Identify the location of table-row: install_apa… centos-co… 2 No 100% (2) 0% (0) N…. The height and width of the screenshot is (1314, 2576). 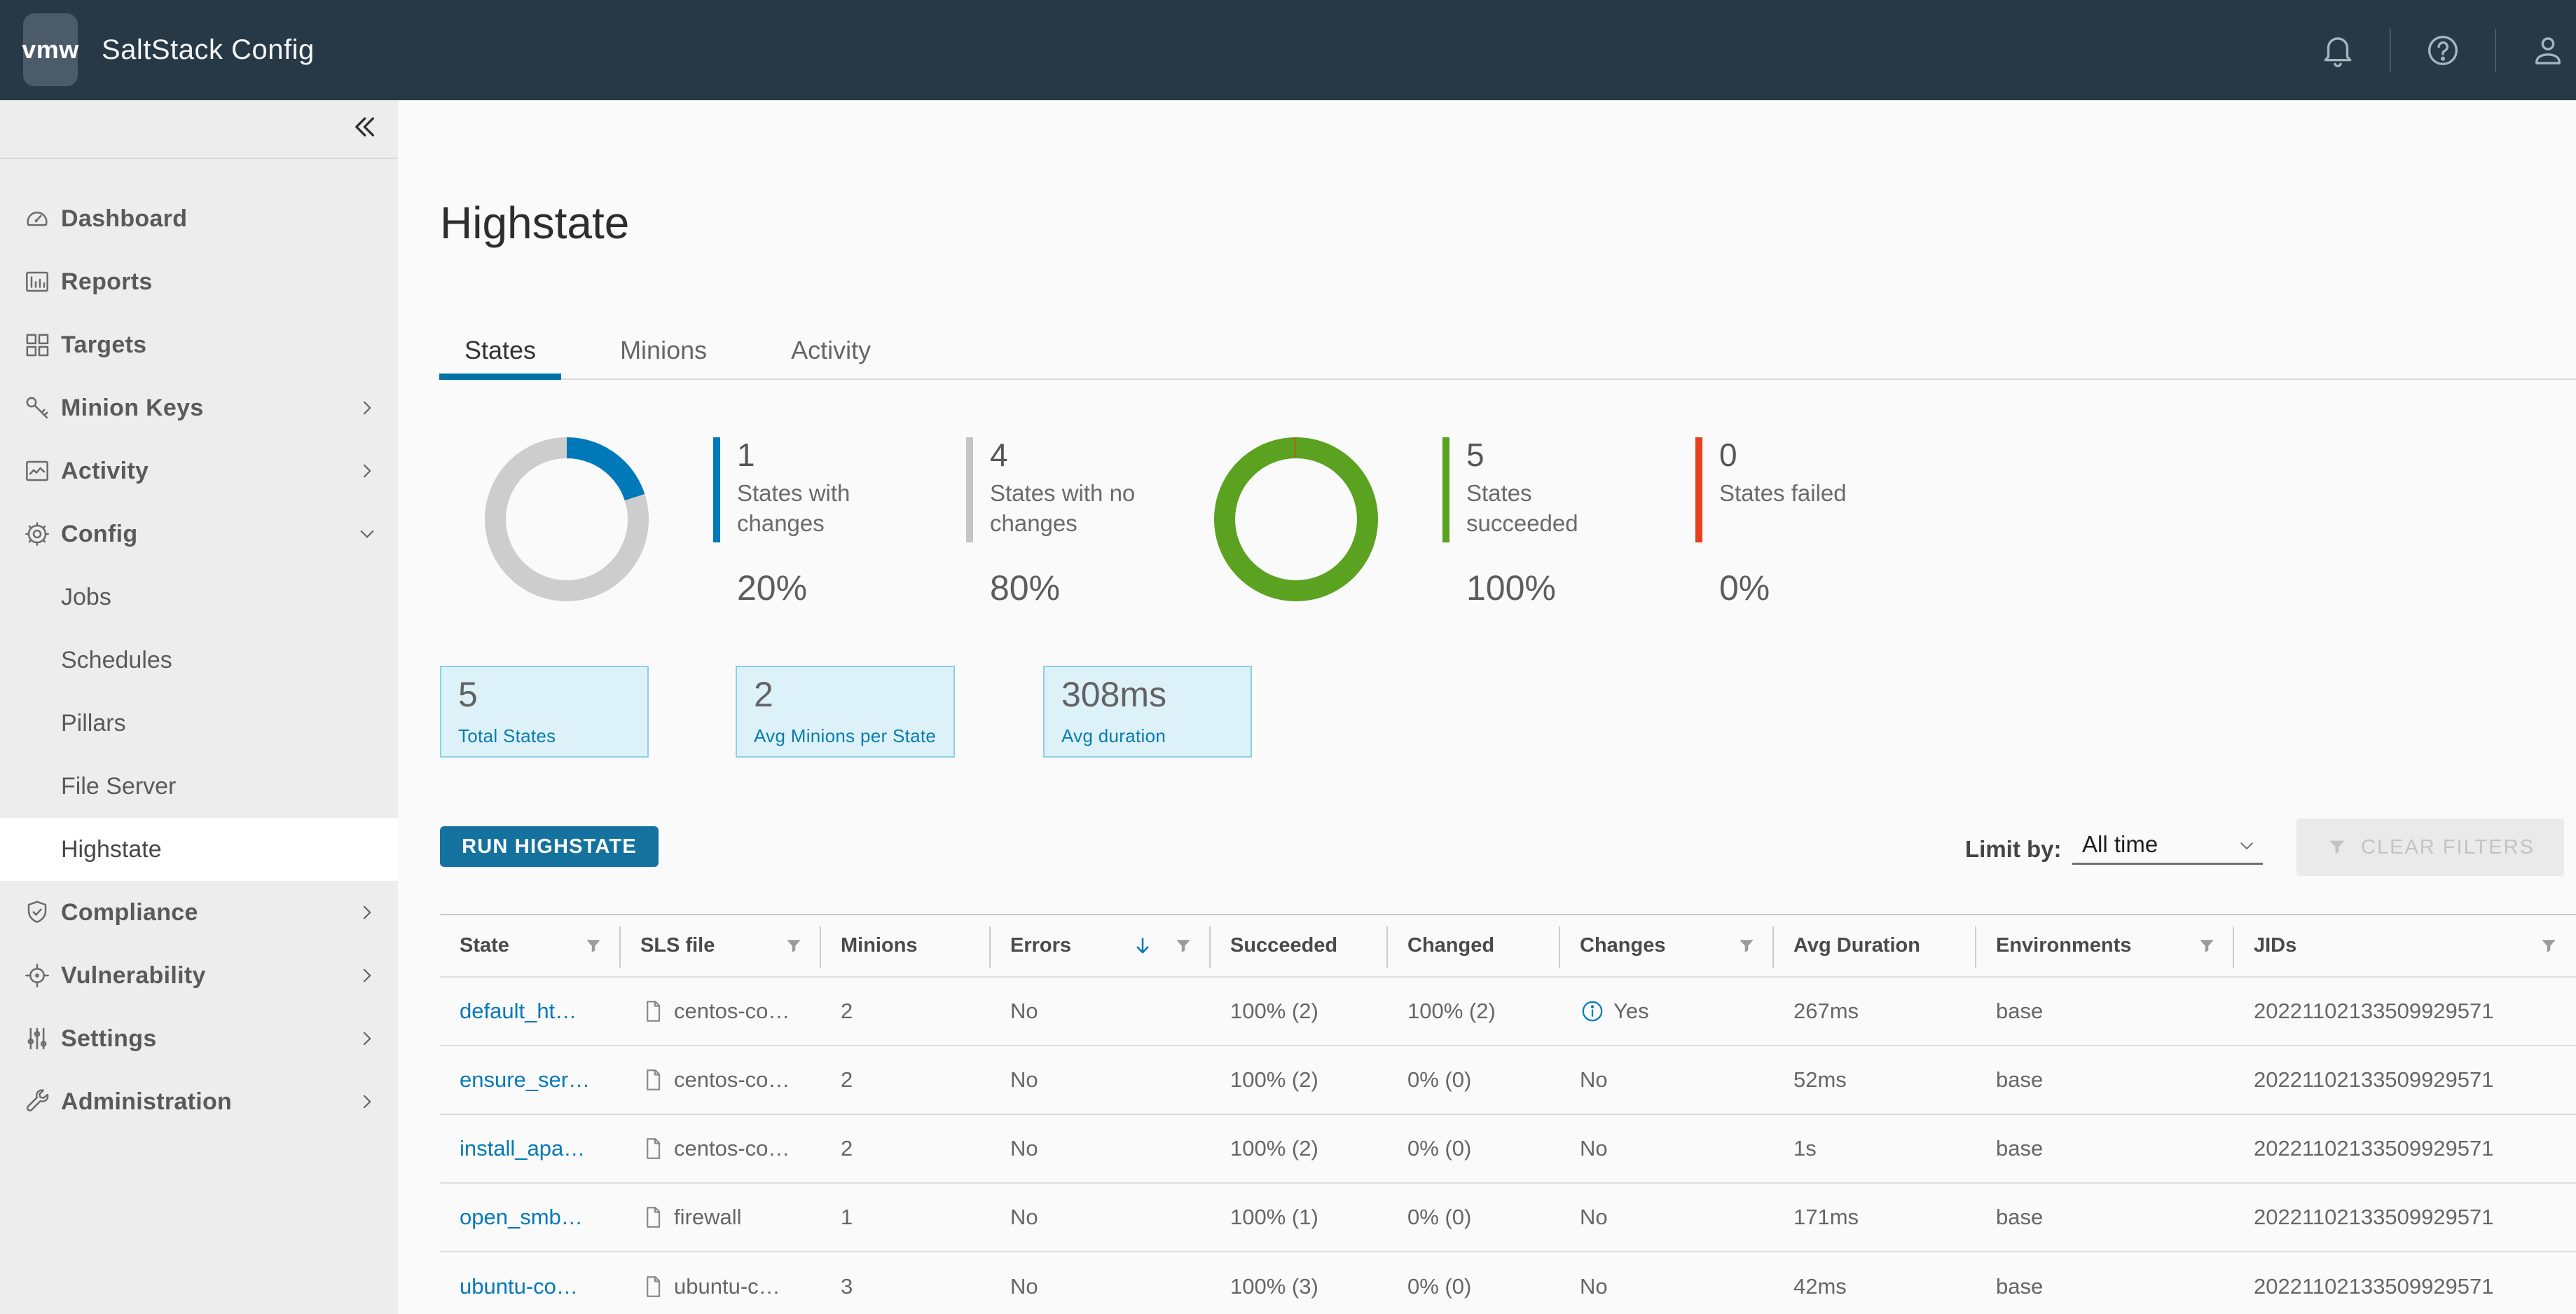
(1508, 1148).